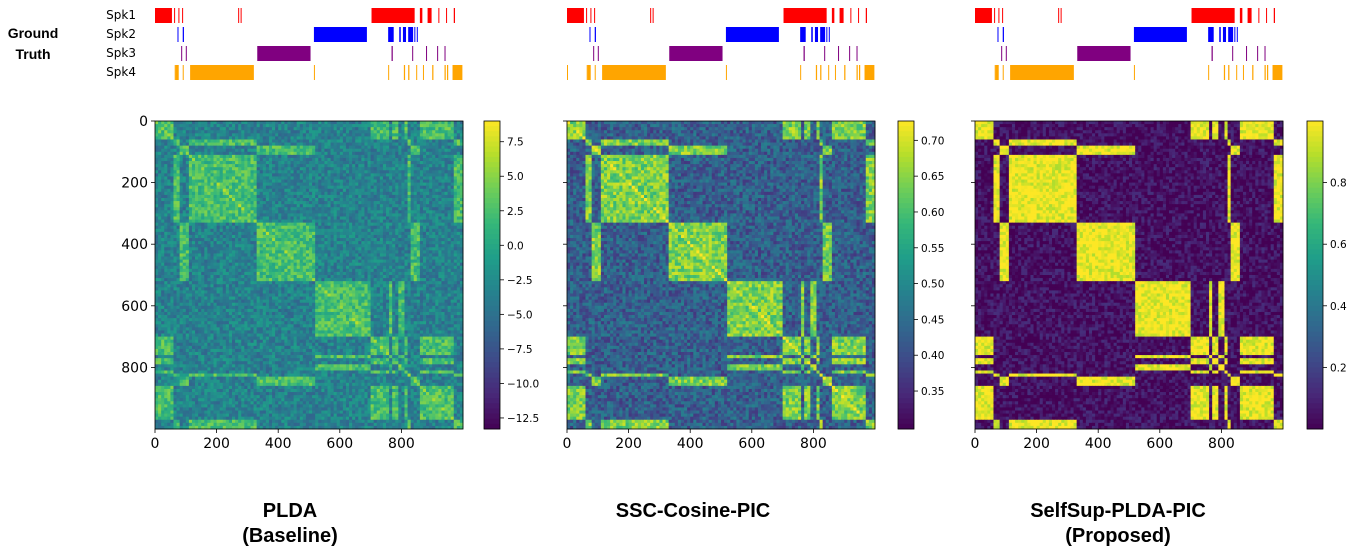 The image size is (1364, 550). I want to click on ground-truth-segment, so click(392, 53).